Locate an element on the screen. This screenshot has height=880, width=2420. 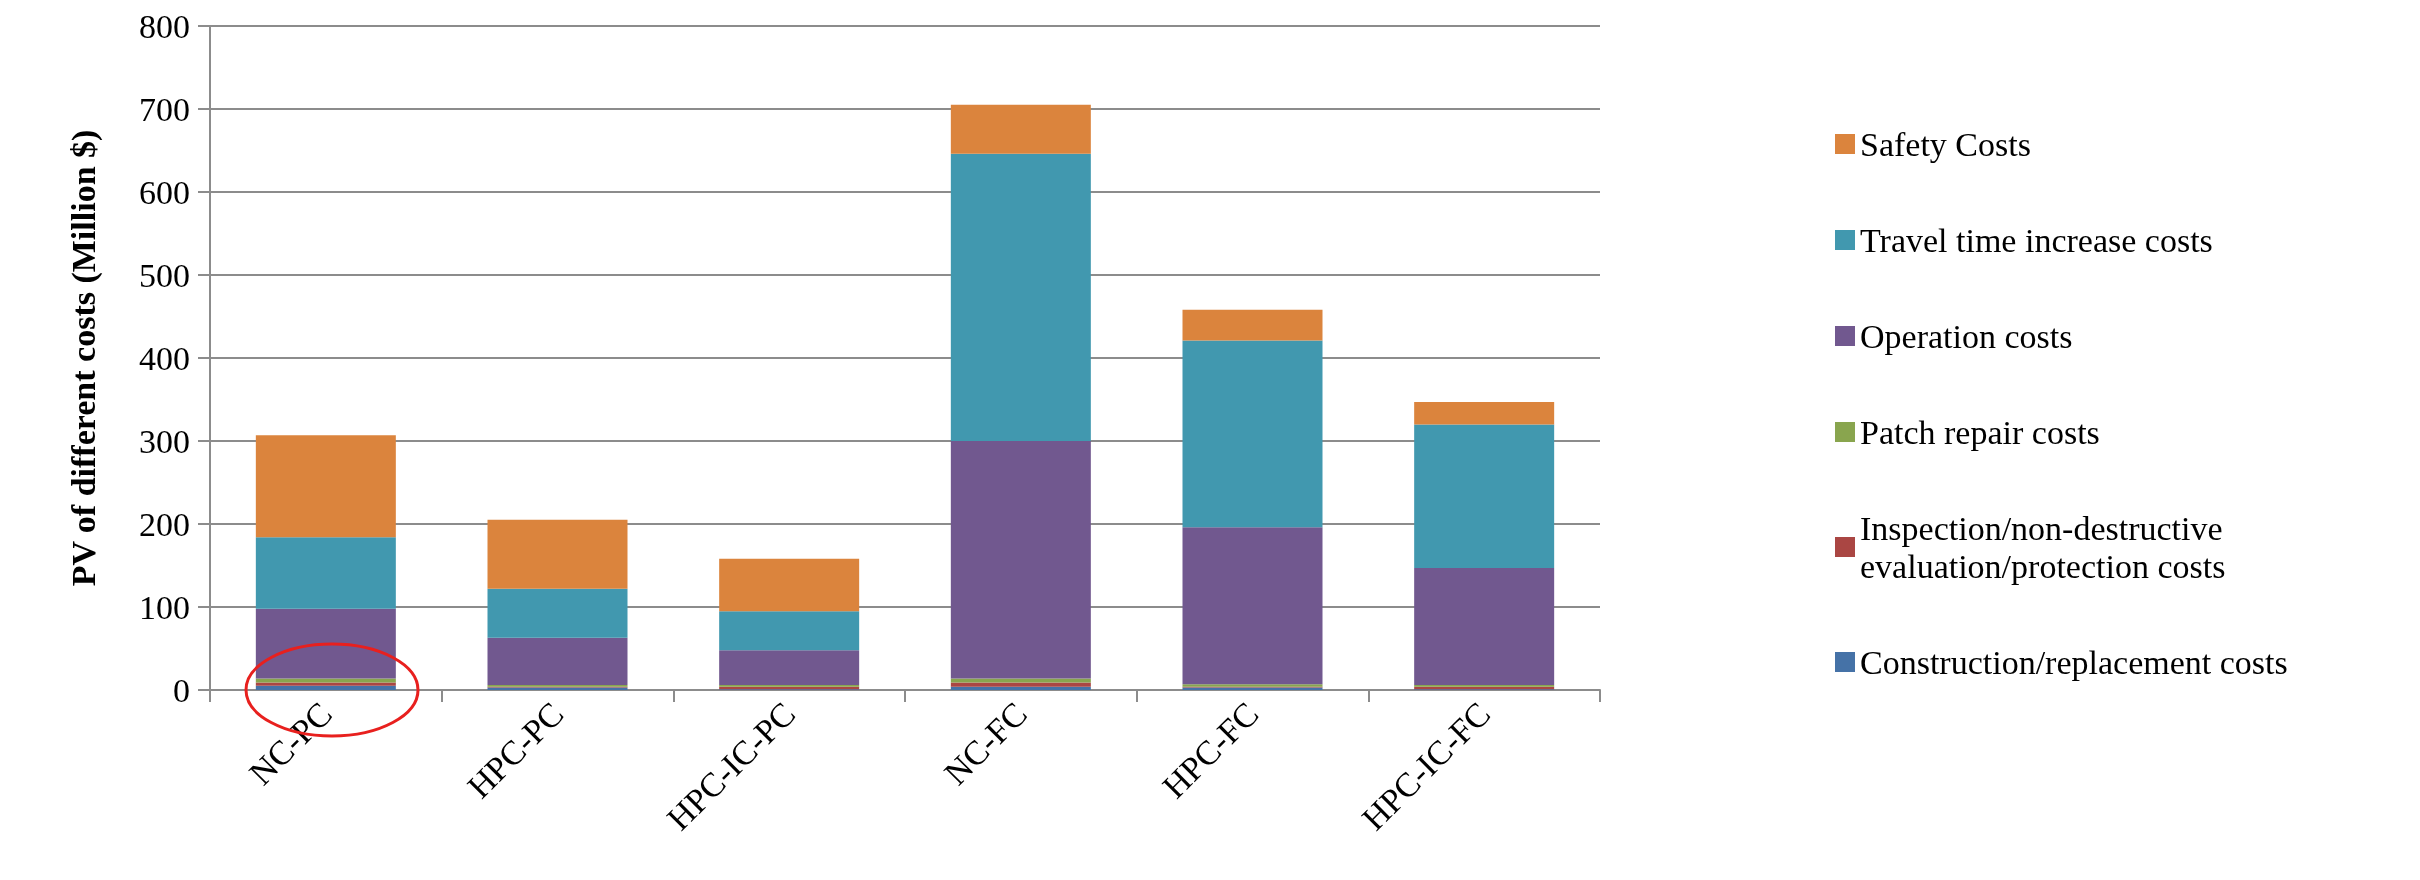
y-tick-label: 800 is located at coordinates (164, 26).